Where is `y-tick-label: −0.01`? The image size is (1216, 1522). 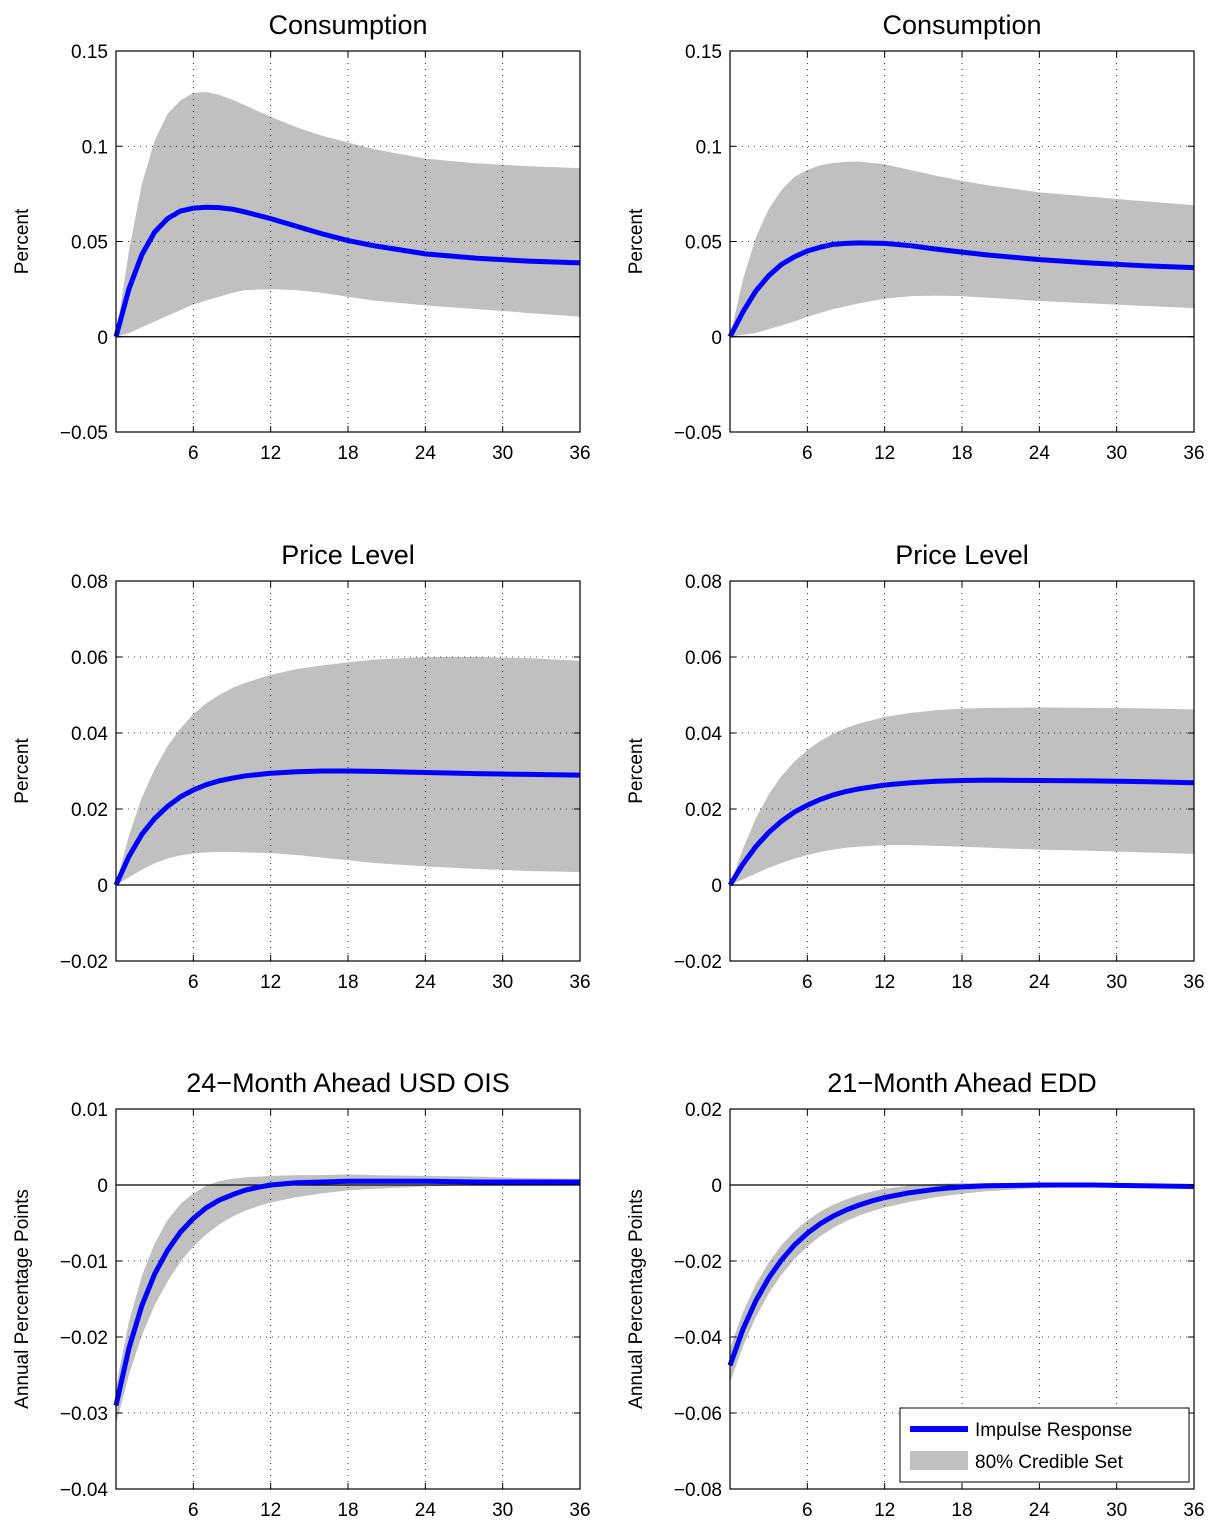
y-tick-label: −0.01 is located at coordinates (84, 1262).